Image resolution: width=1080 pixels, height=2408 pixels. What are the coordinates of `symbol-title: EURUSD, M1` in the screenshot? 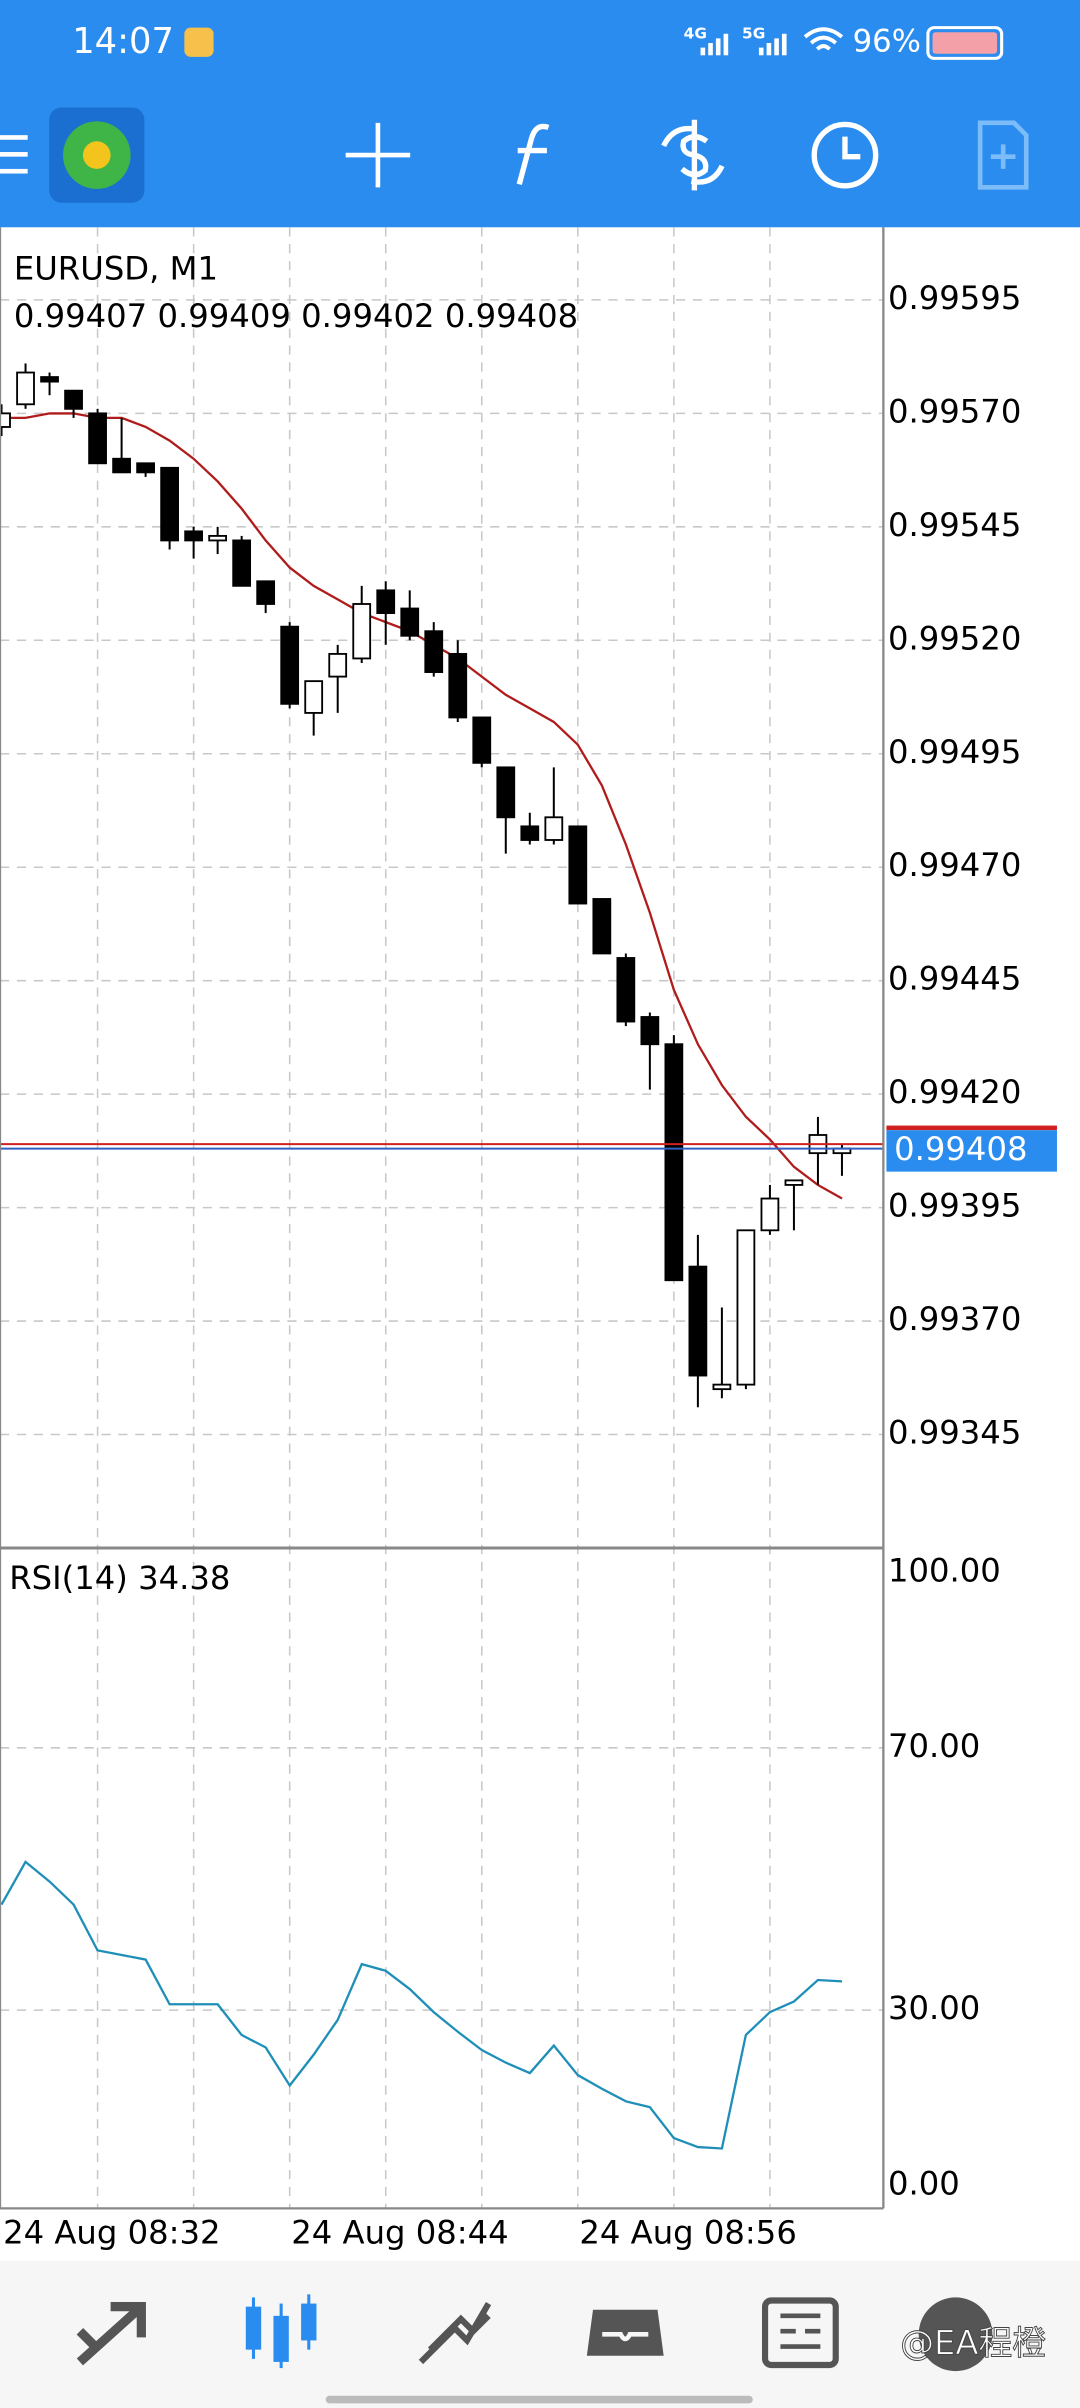 It's located at (116, 268).